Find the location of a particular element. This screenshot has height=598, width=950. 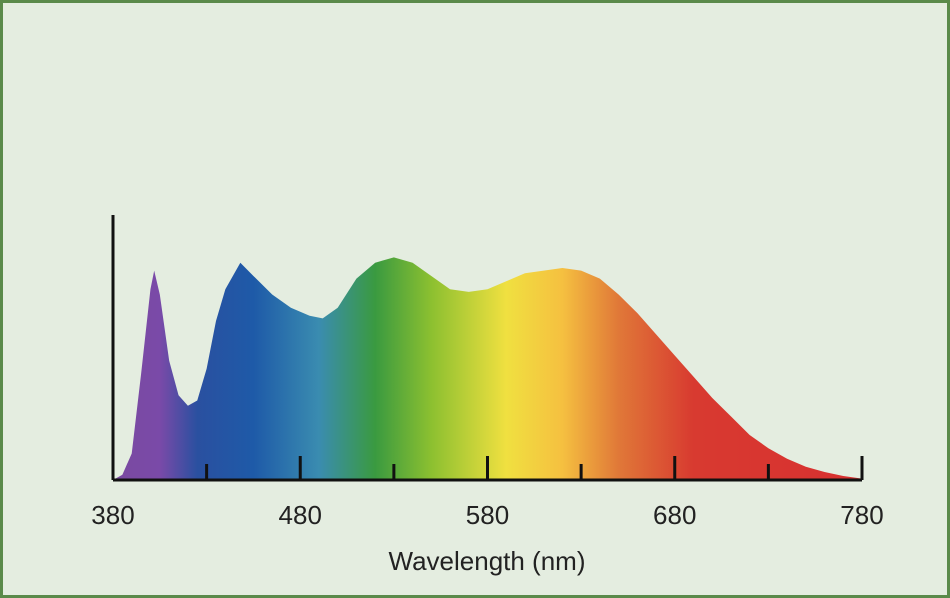

x-tick-label: 380 is located at coordinates (112, 515).